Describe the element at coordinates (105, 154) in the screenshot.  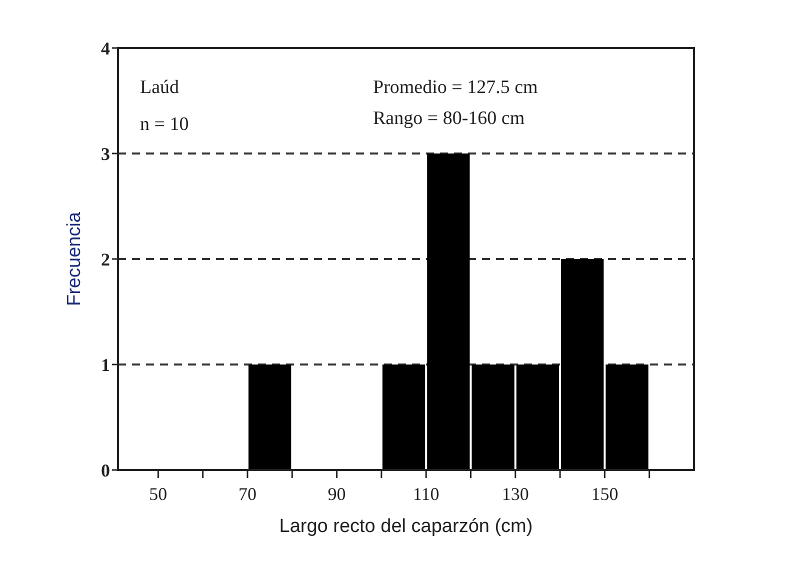
I see `y-tick-label: 3` at that location.